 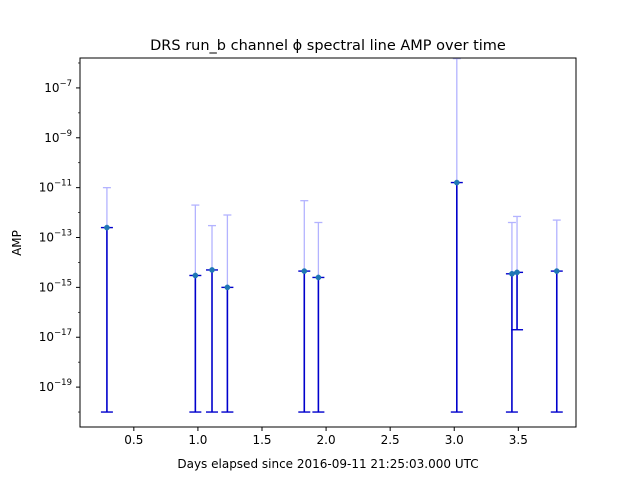 I want to click on y-tick-label--9: 10⁻⁹, so click(x=58, y=137).